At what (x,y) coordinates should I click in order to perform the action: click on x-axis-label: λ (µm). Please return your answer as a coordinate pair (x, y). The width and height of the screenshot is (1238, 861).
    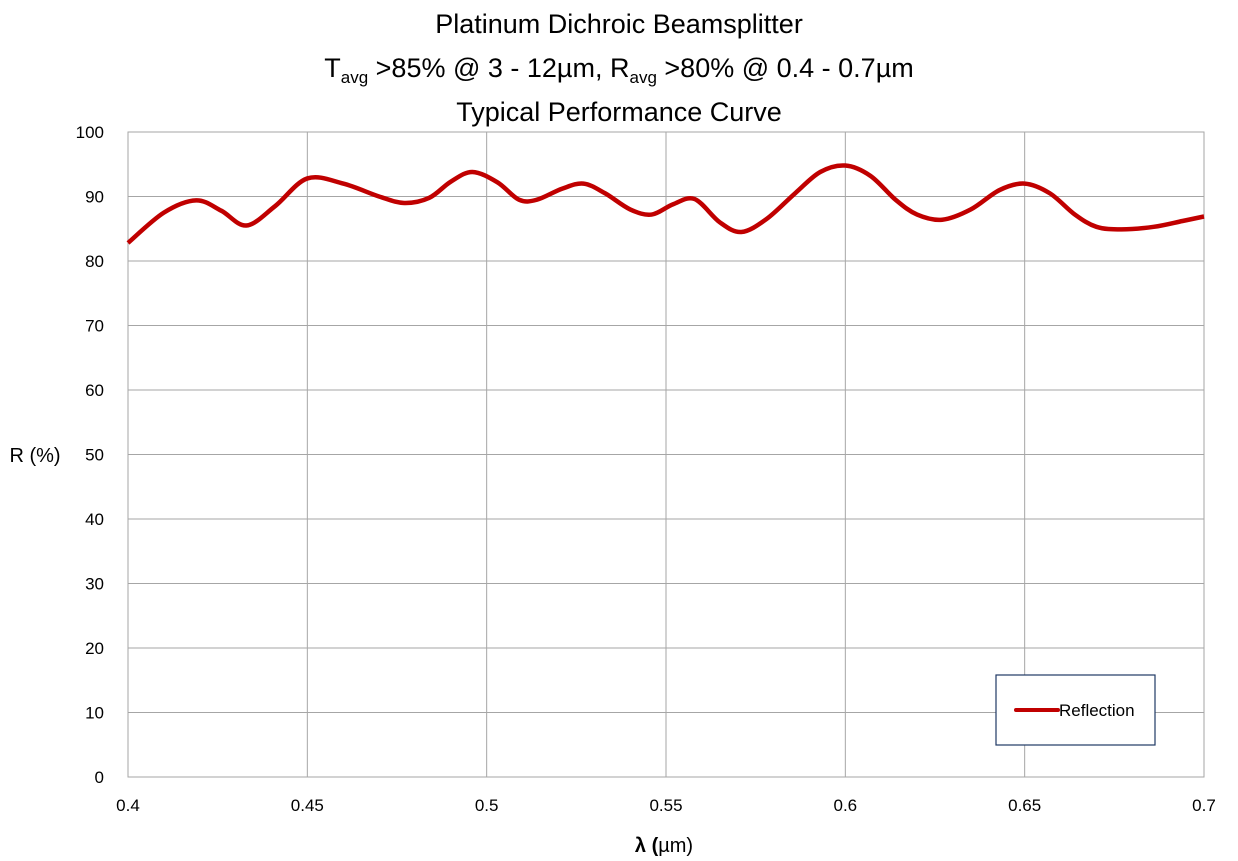
    Looking at the image, I should click on (664, 846).